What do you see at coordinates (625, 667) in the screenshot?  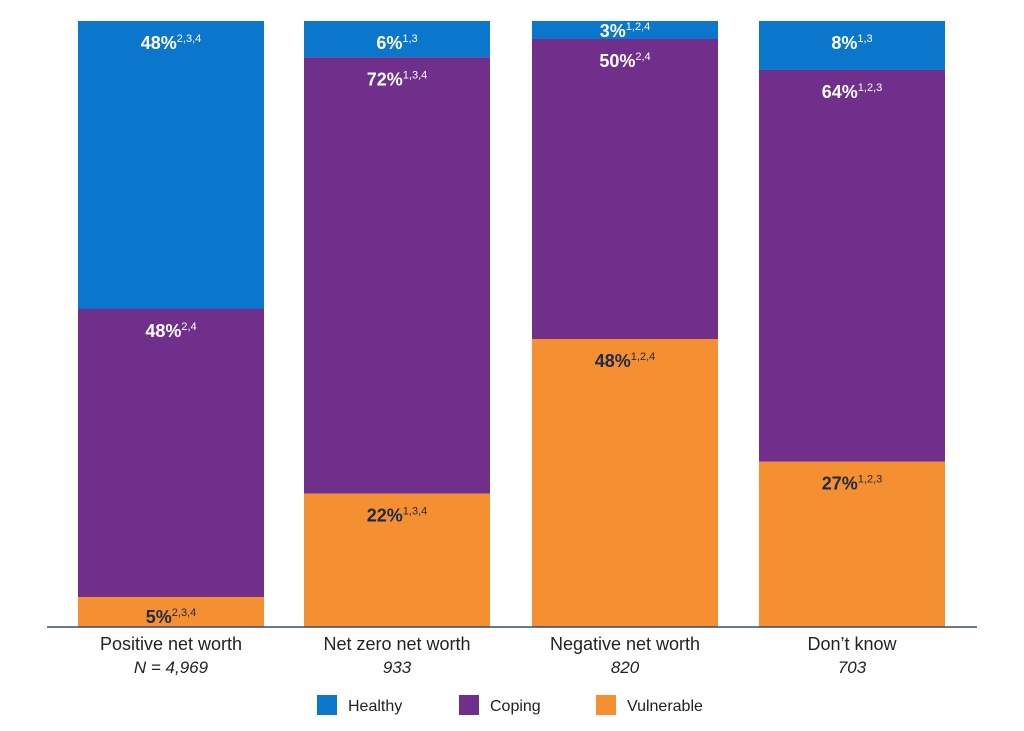 I see `x-tick-note-2: 820` at bounding box center [625, 667].